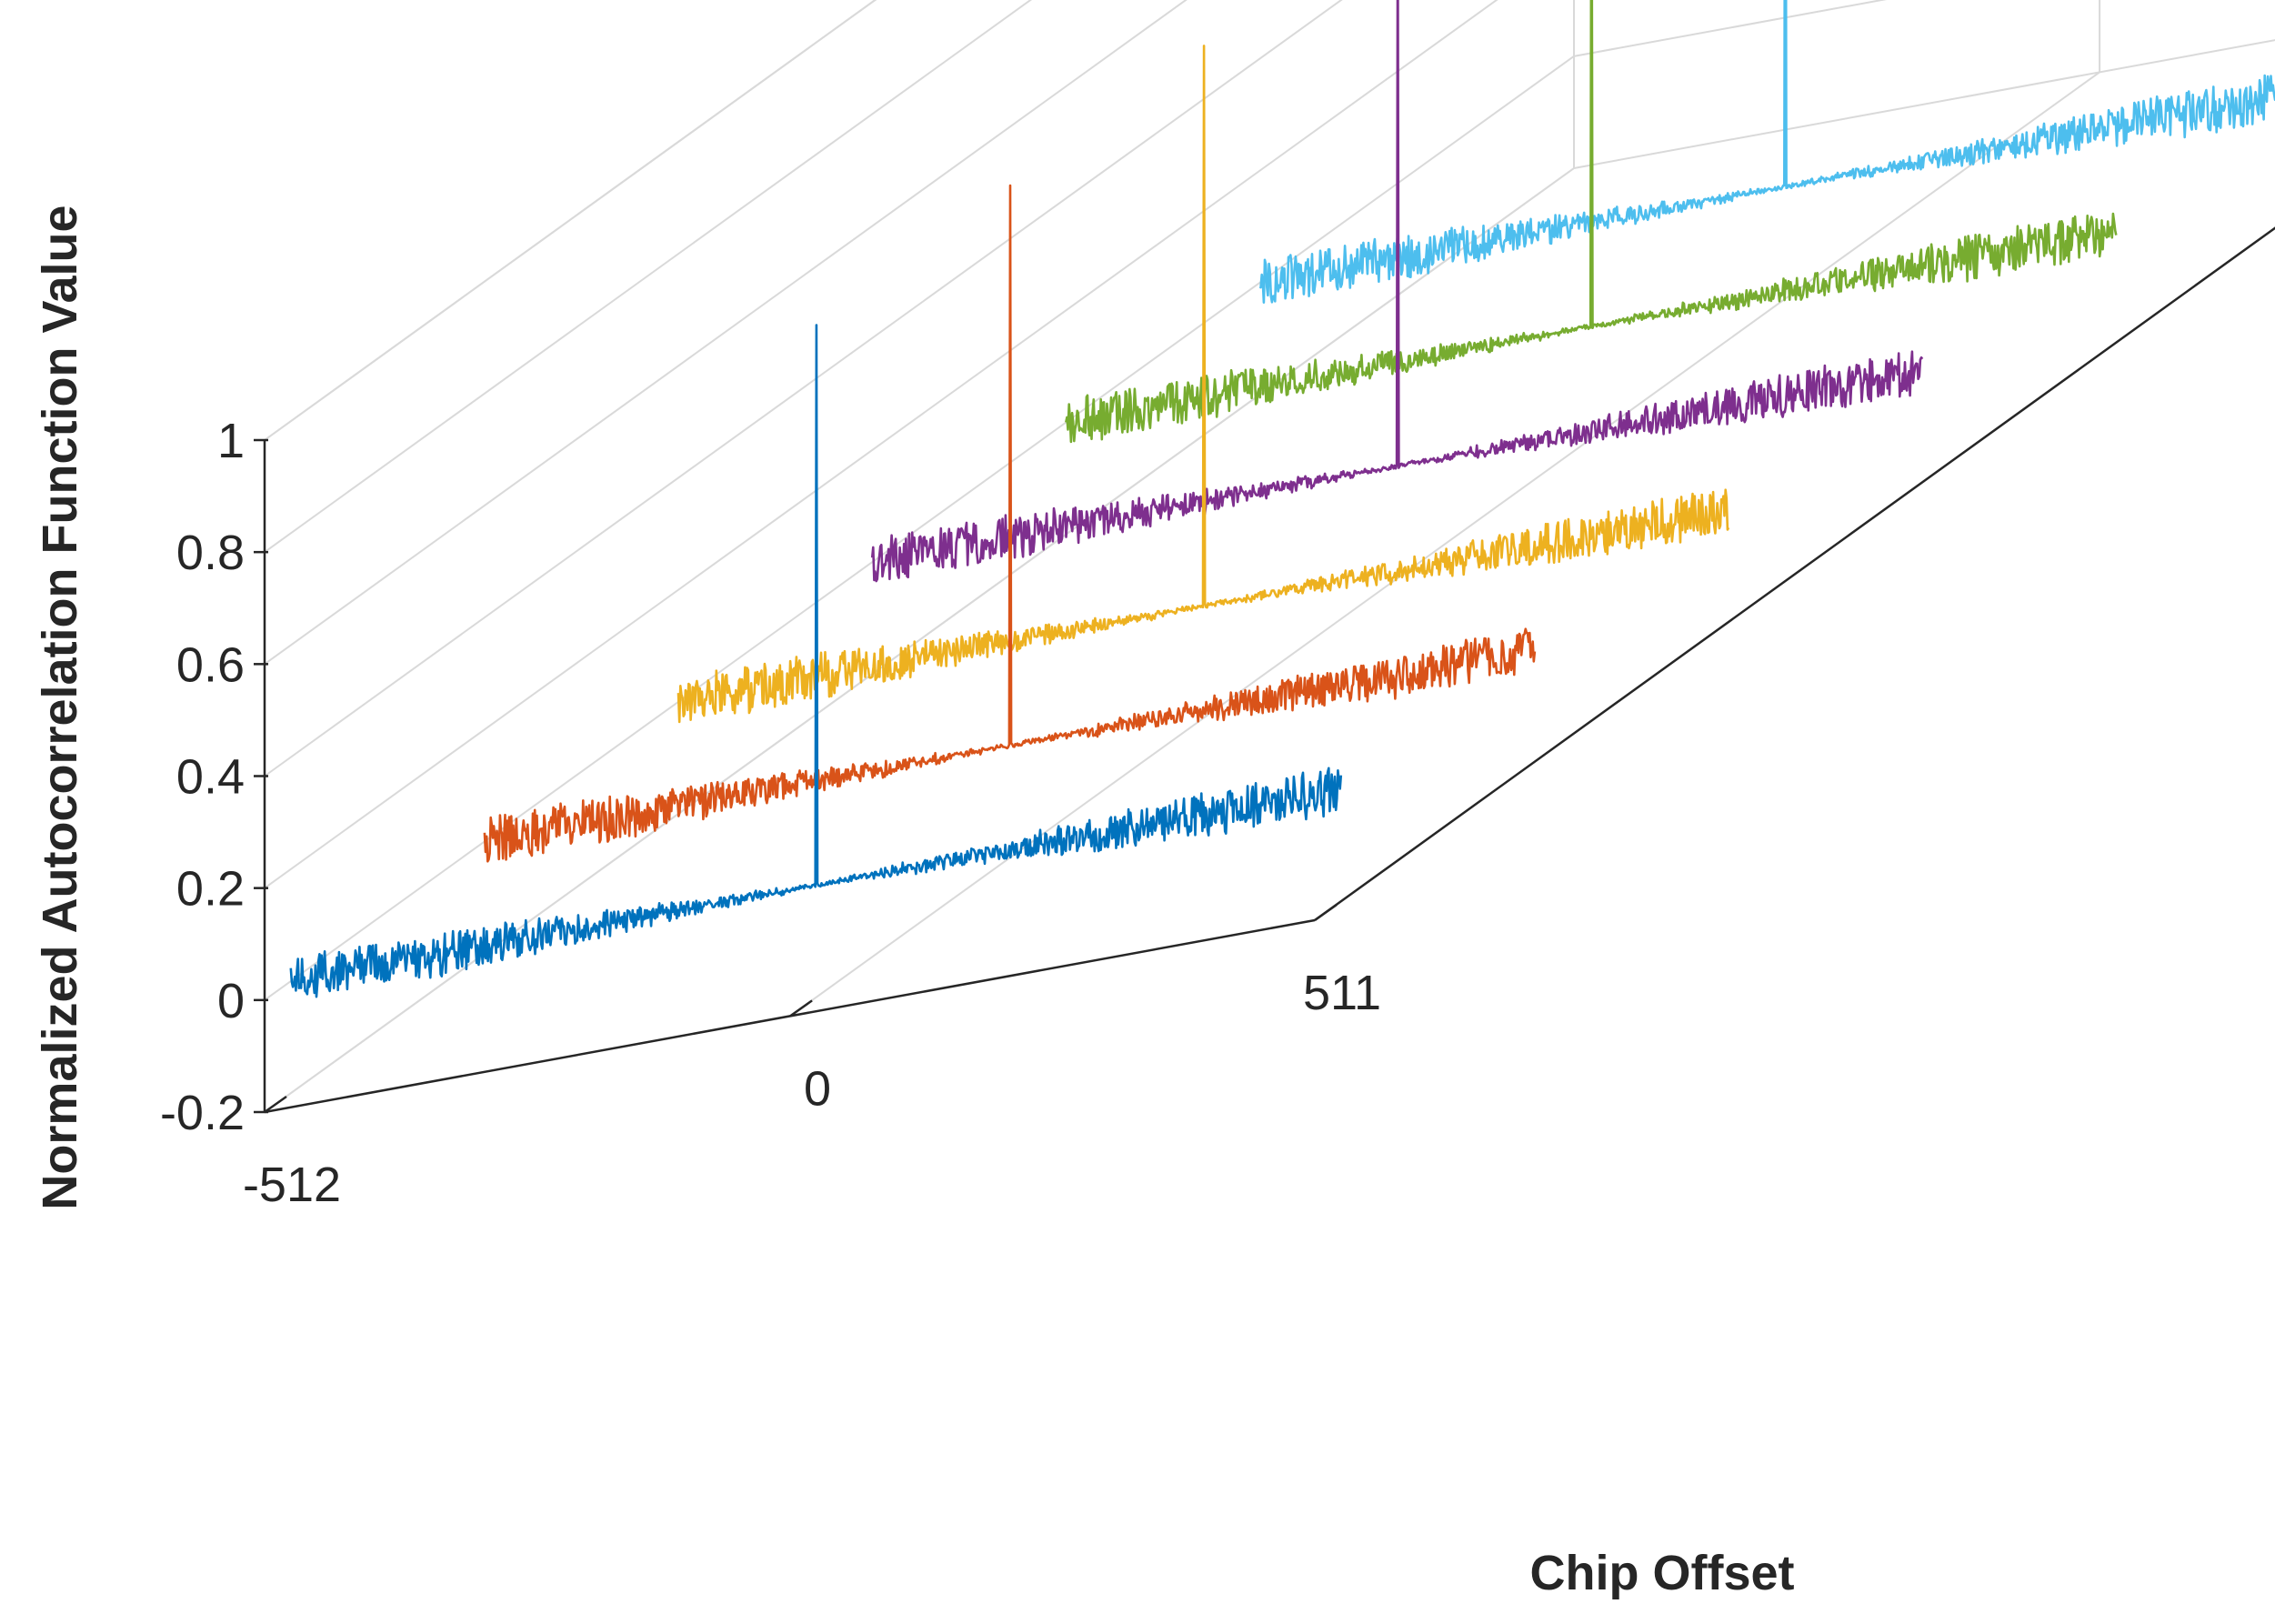  Describe the element at coordinates (292, 1185) in the screenshot. I see `x-tick-label: -512` at that location.